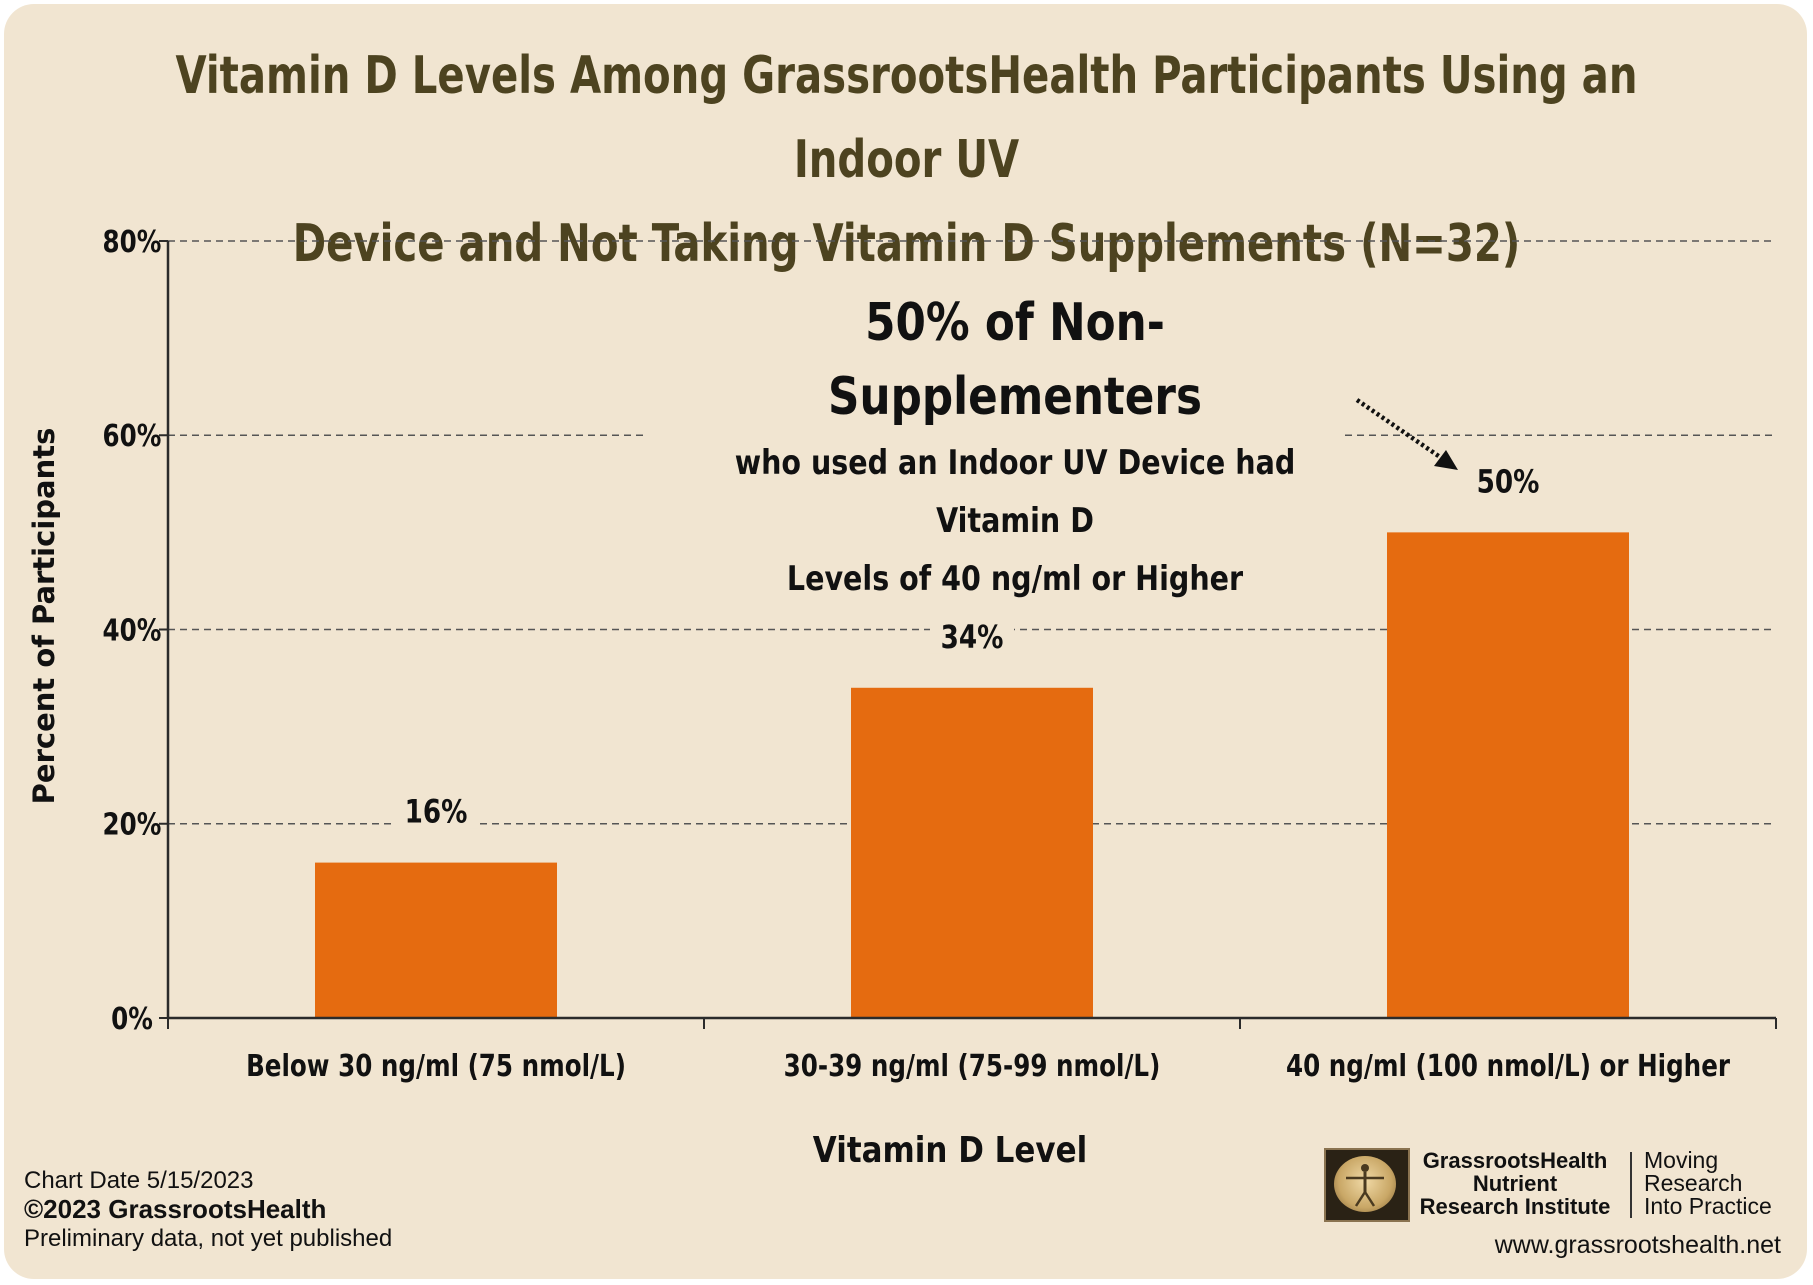  I want to click on copyright: ©2023 GrassrootsHealth, so click(175, 1209).